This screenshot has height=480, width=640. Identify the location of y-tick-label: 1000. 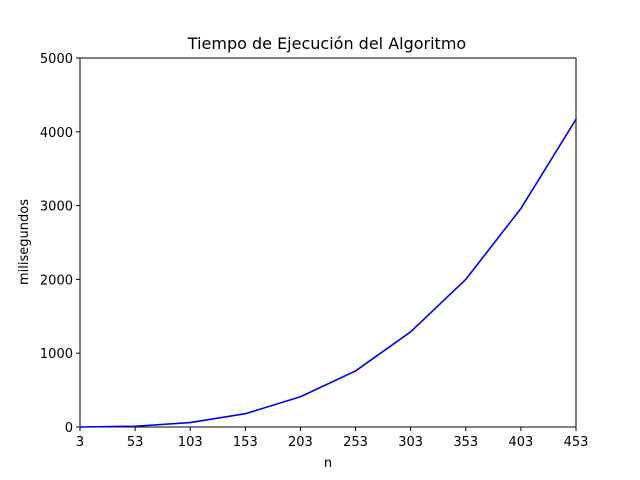
(56, 354).